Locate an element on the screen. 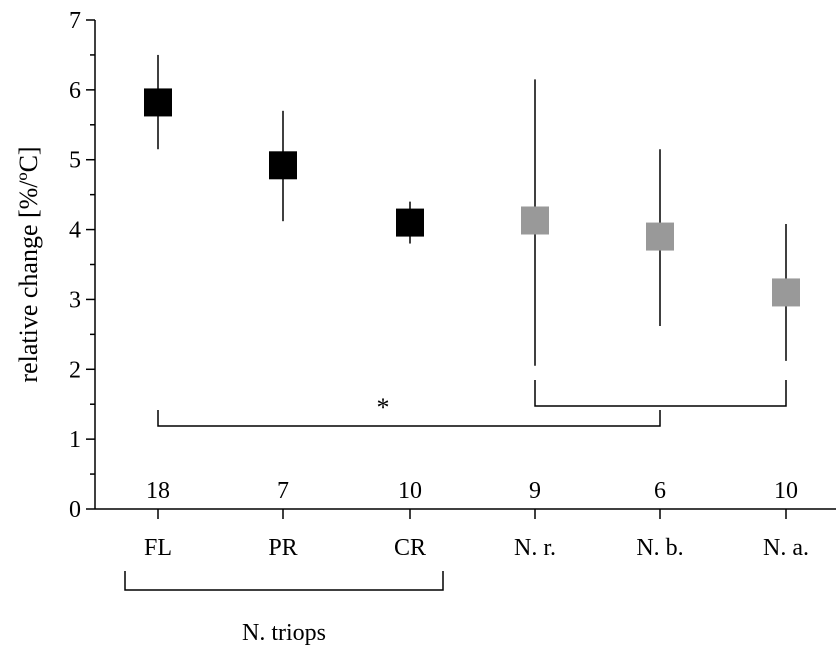  y-axis-label: relative change [%/ºC] is located at coordinates (28, 264).